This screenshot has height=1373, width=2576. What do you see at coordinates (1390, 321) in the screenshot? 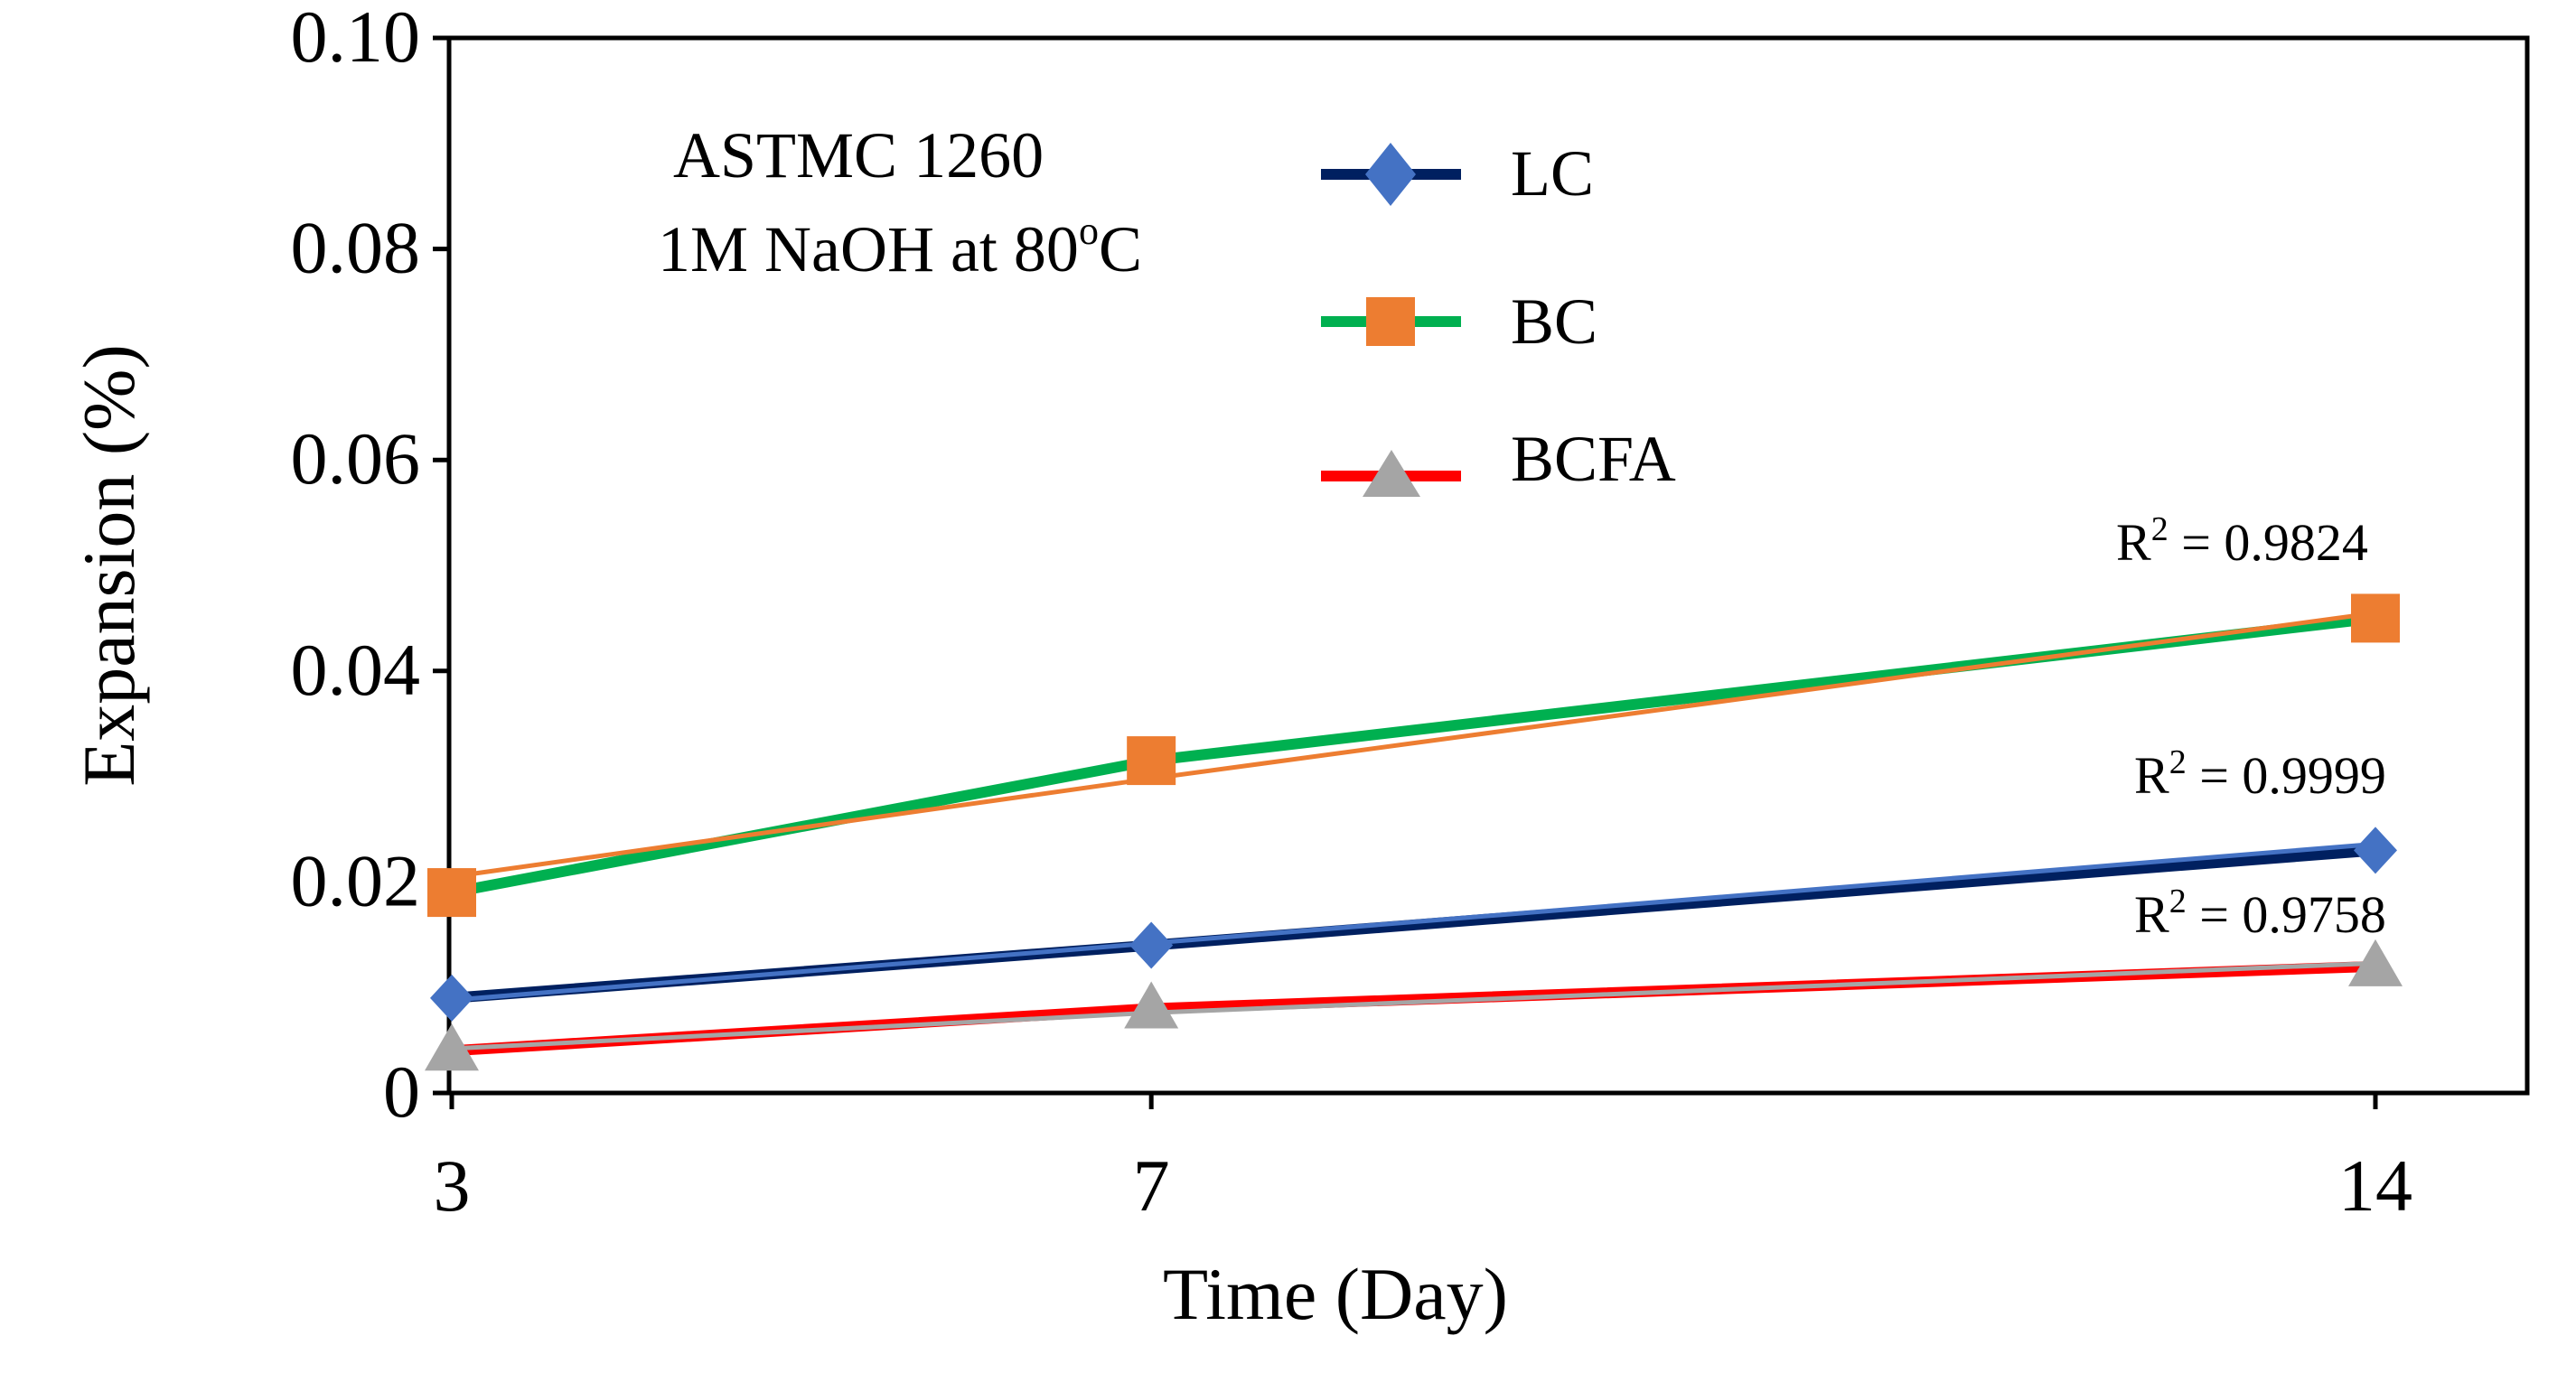
I see `legend-marker-bc` at bounding box center [1390, 321].